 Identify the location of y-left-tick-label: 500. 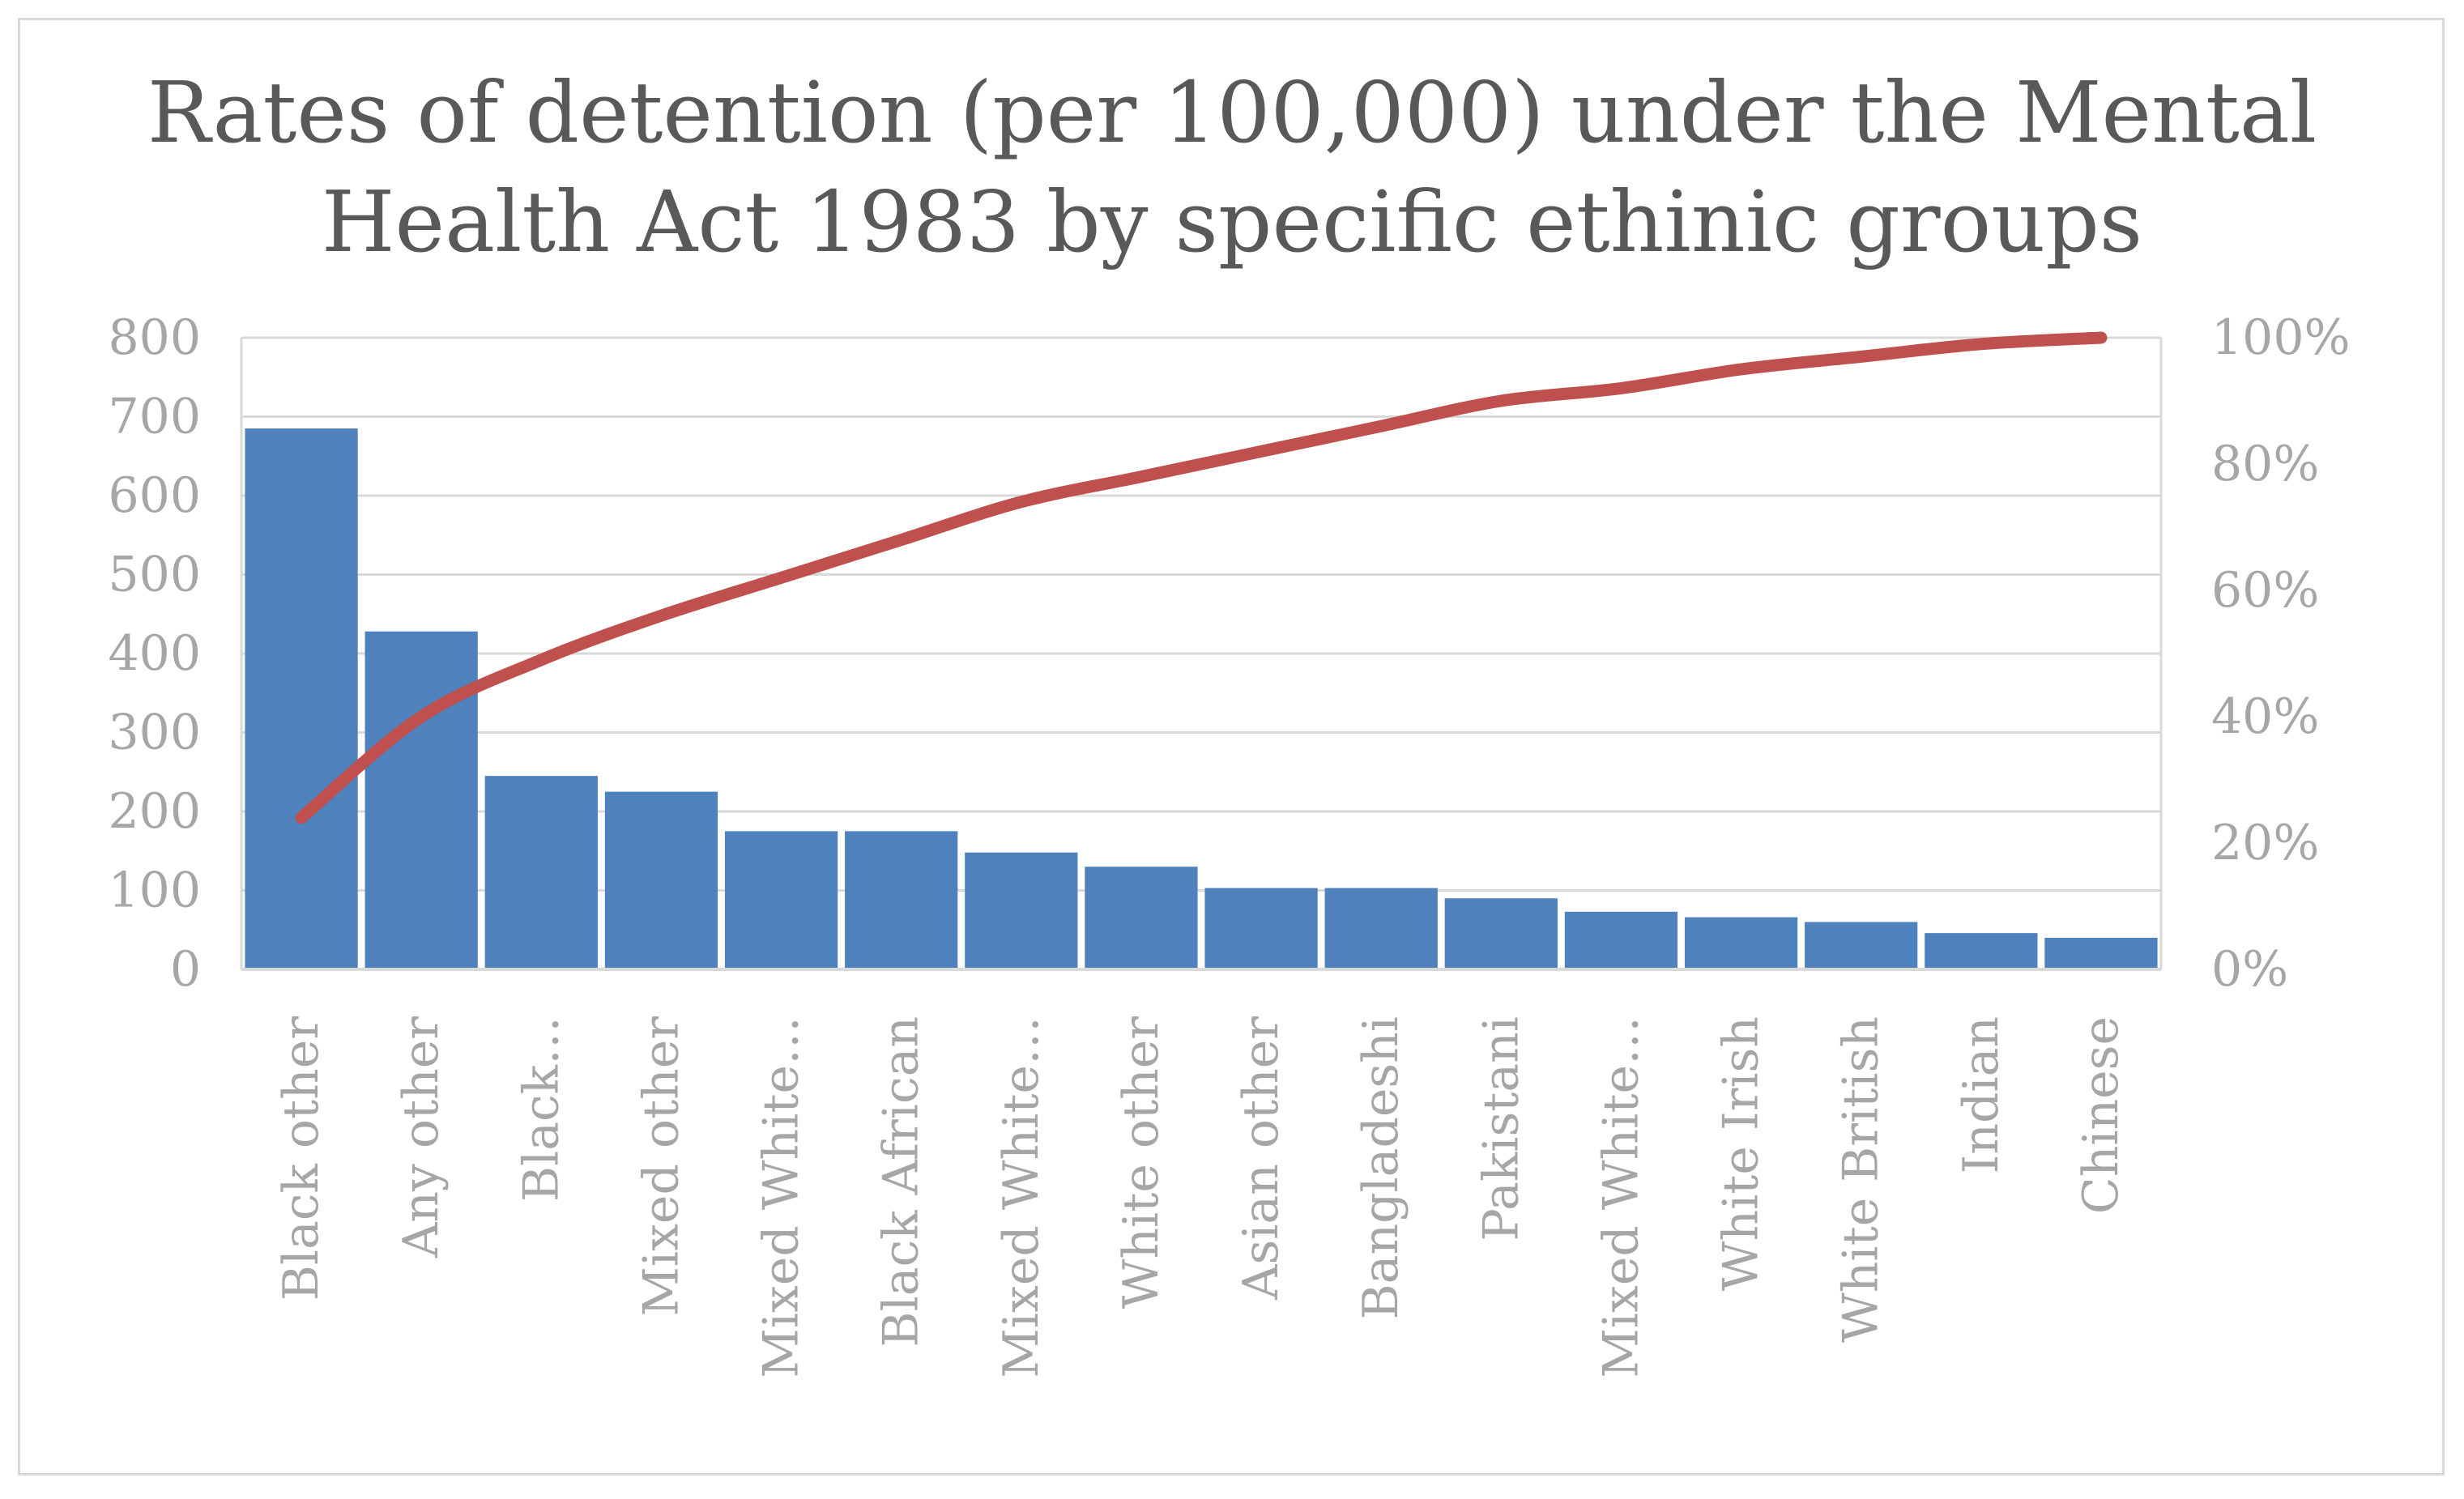
(154, 575).